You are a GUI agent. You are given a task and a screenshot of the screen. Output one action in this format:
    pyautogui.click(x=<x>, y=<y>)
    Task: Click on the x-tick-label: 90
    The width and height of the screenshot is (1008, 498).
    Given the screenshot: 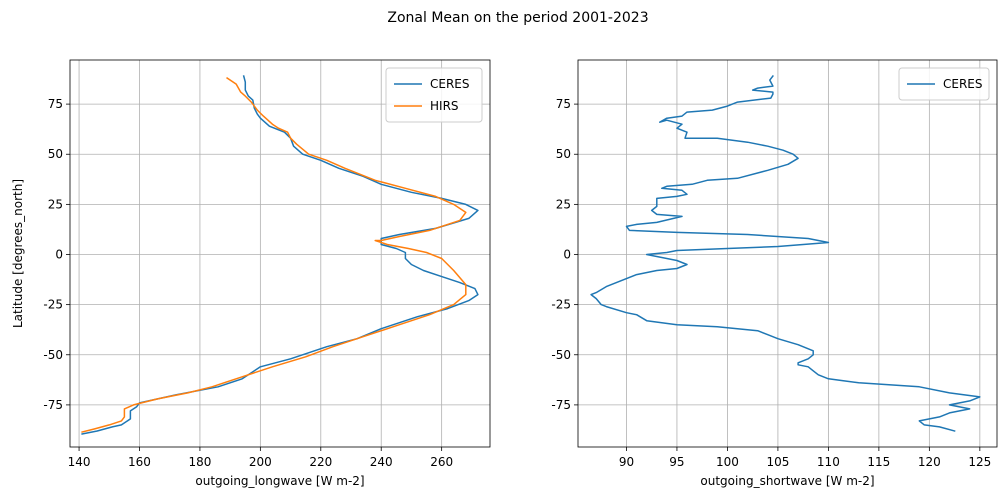 What is the action you would take?
    pyautogui.click(x=626, y=462)
    